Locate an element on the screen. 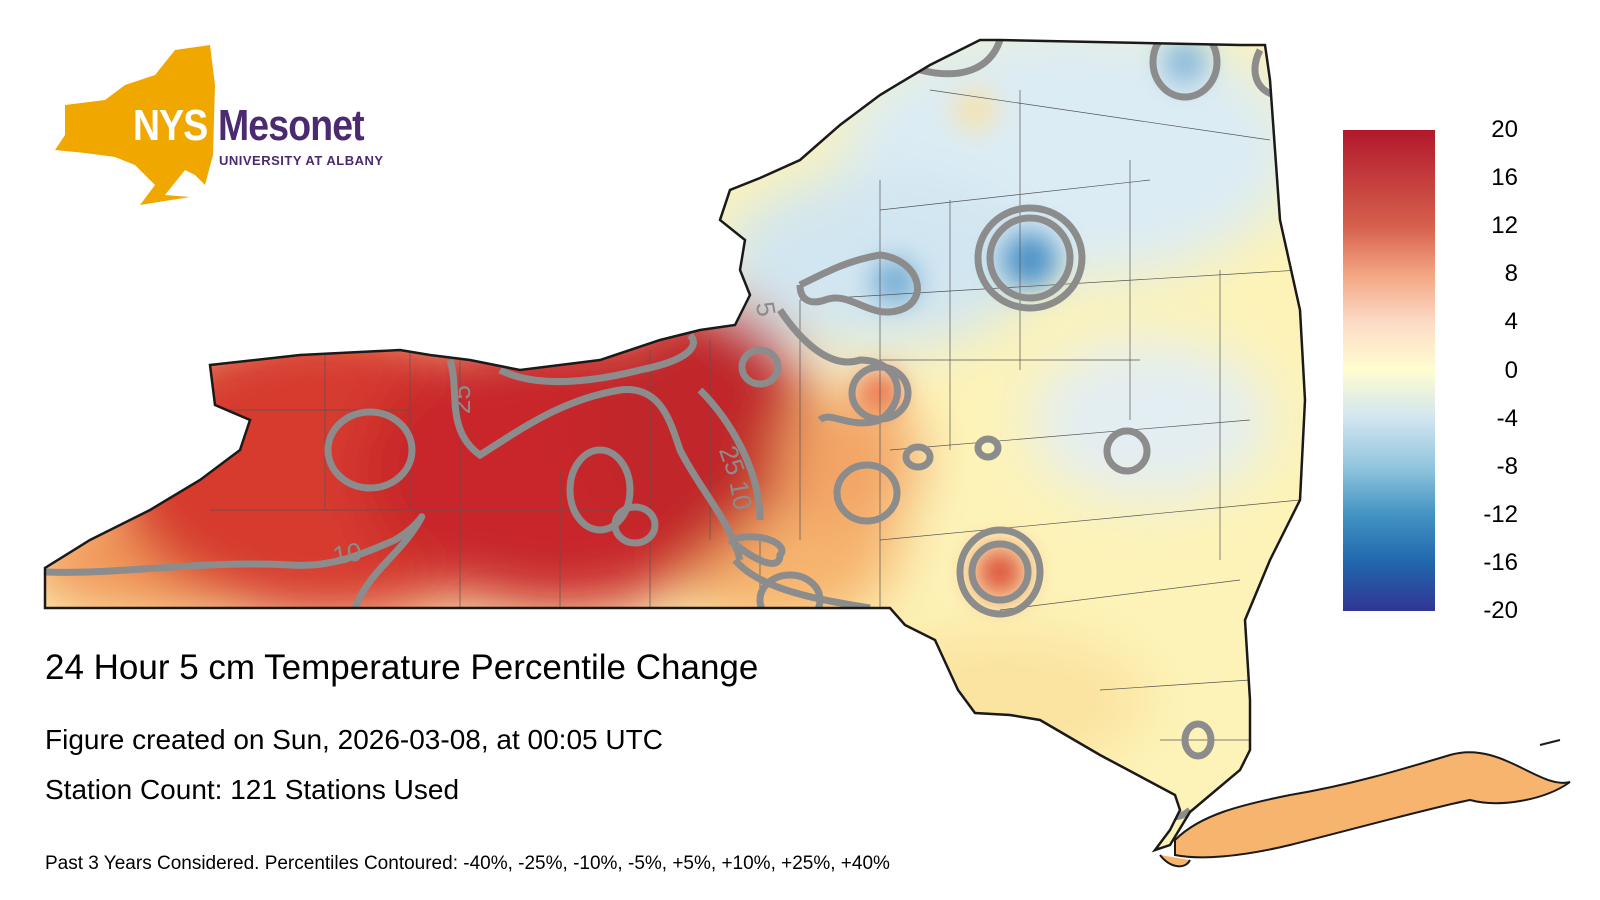 The image size is (1600, 900). legend-tick: 20 is located at coordinates (1504, 129).